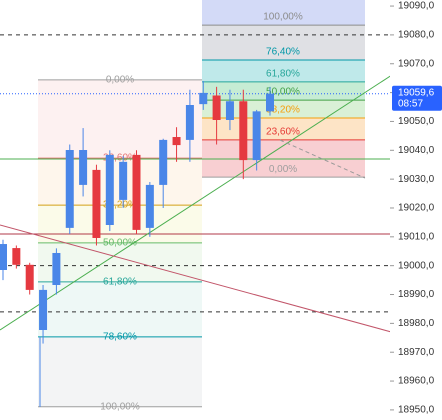 Image resolution: width=442 pixels, height=420 pixels. I want to click on y-tick-label: 19040,0, so click(416, 150).